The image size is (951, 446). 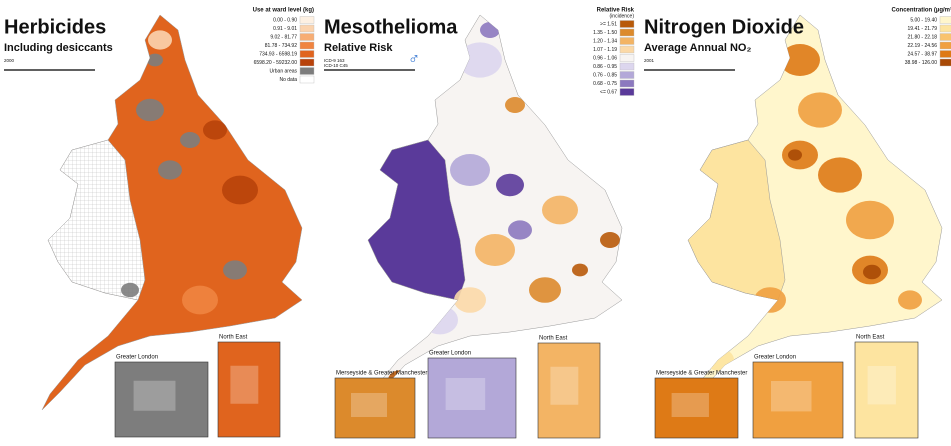 What do you see at coordinates (605, 84) in the screenshot?
I see `legend-label: 0.68 - 0.75` at bounding box center [605, 84].